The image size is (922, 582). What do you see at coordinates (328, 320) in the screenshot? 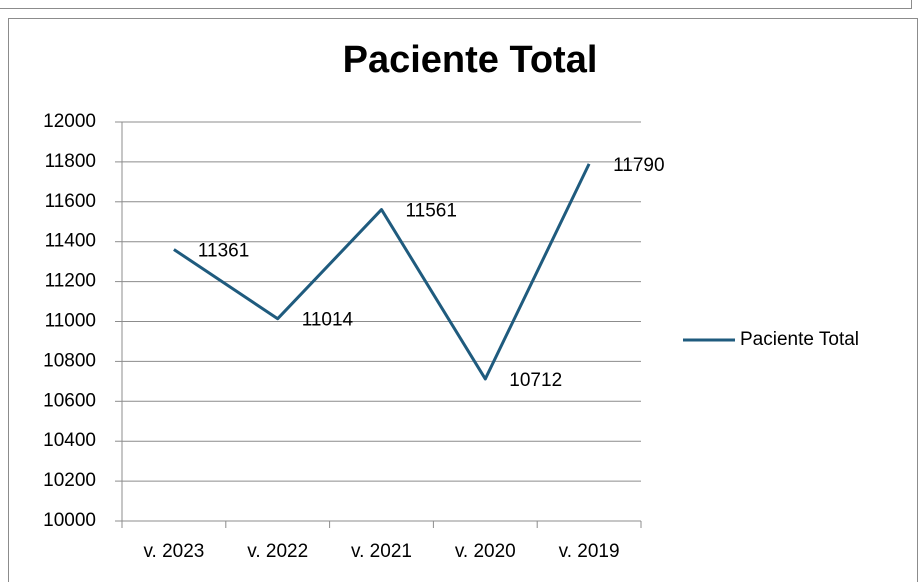
I see `data-label: 11014` at bounding box center [328, 320].